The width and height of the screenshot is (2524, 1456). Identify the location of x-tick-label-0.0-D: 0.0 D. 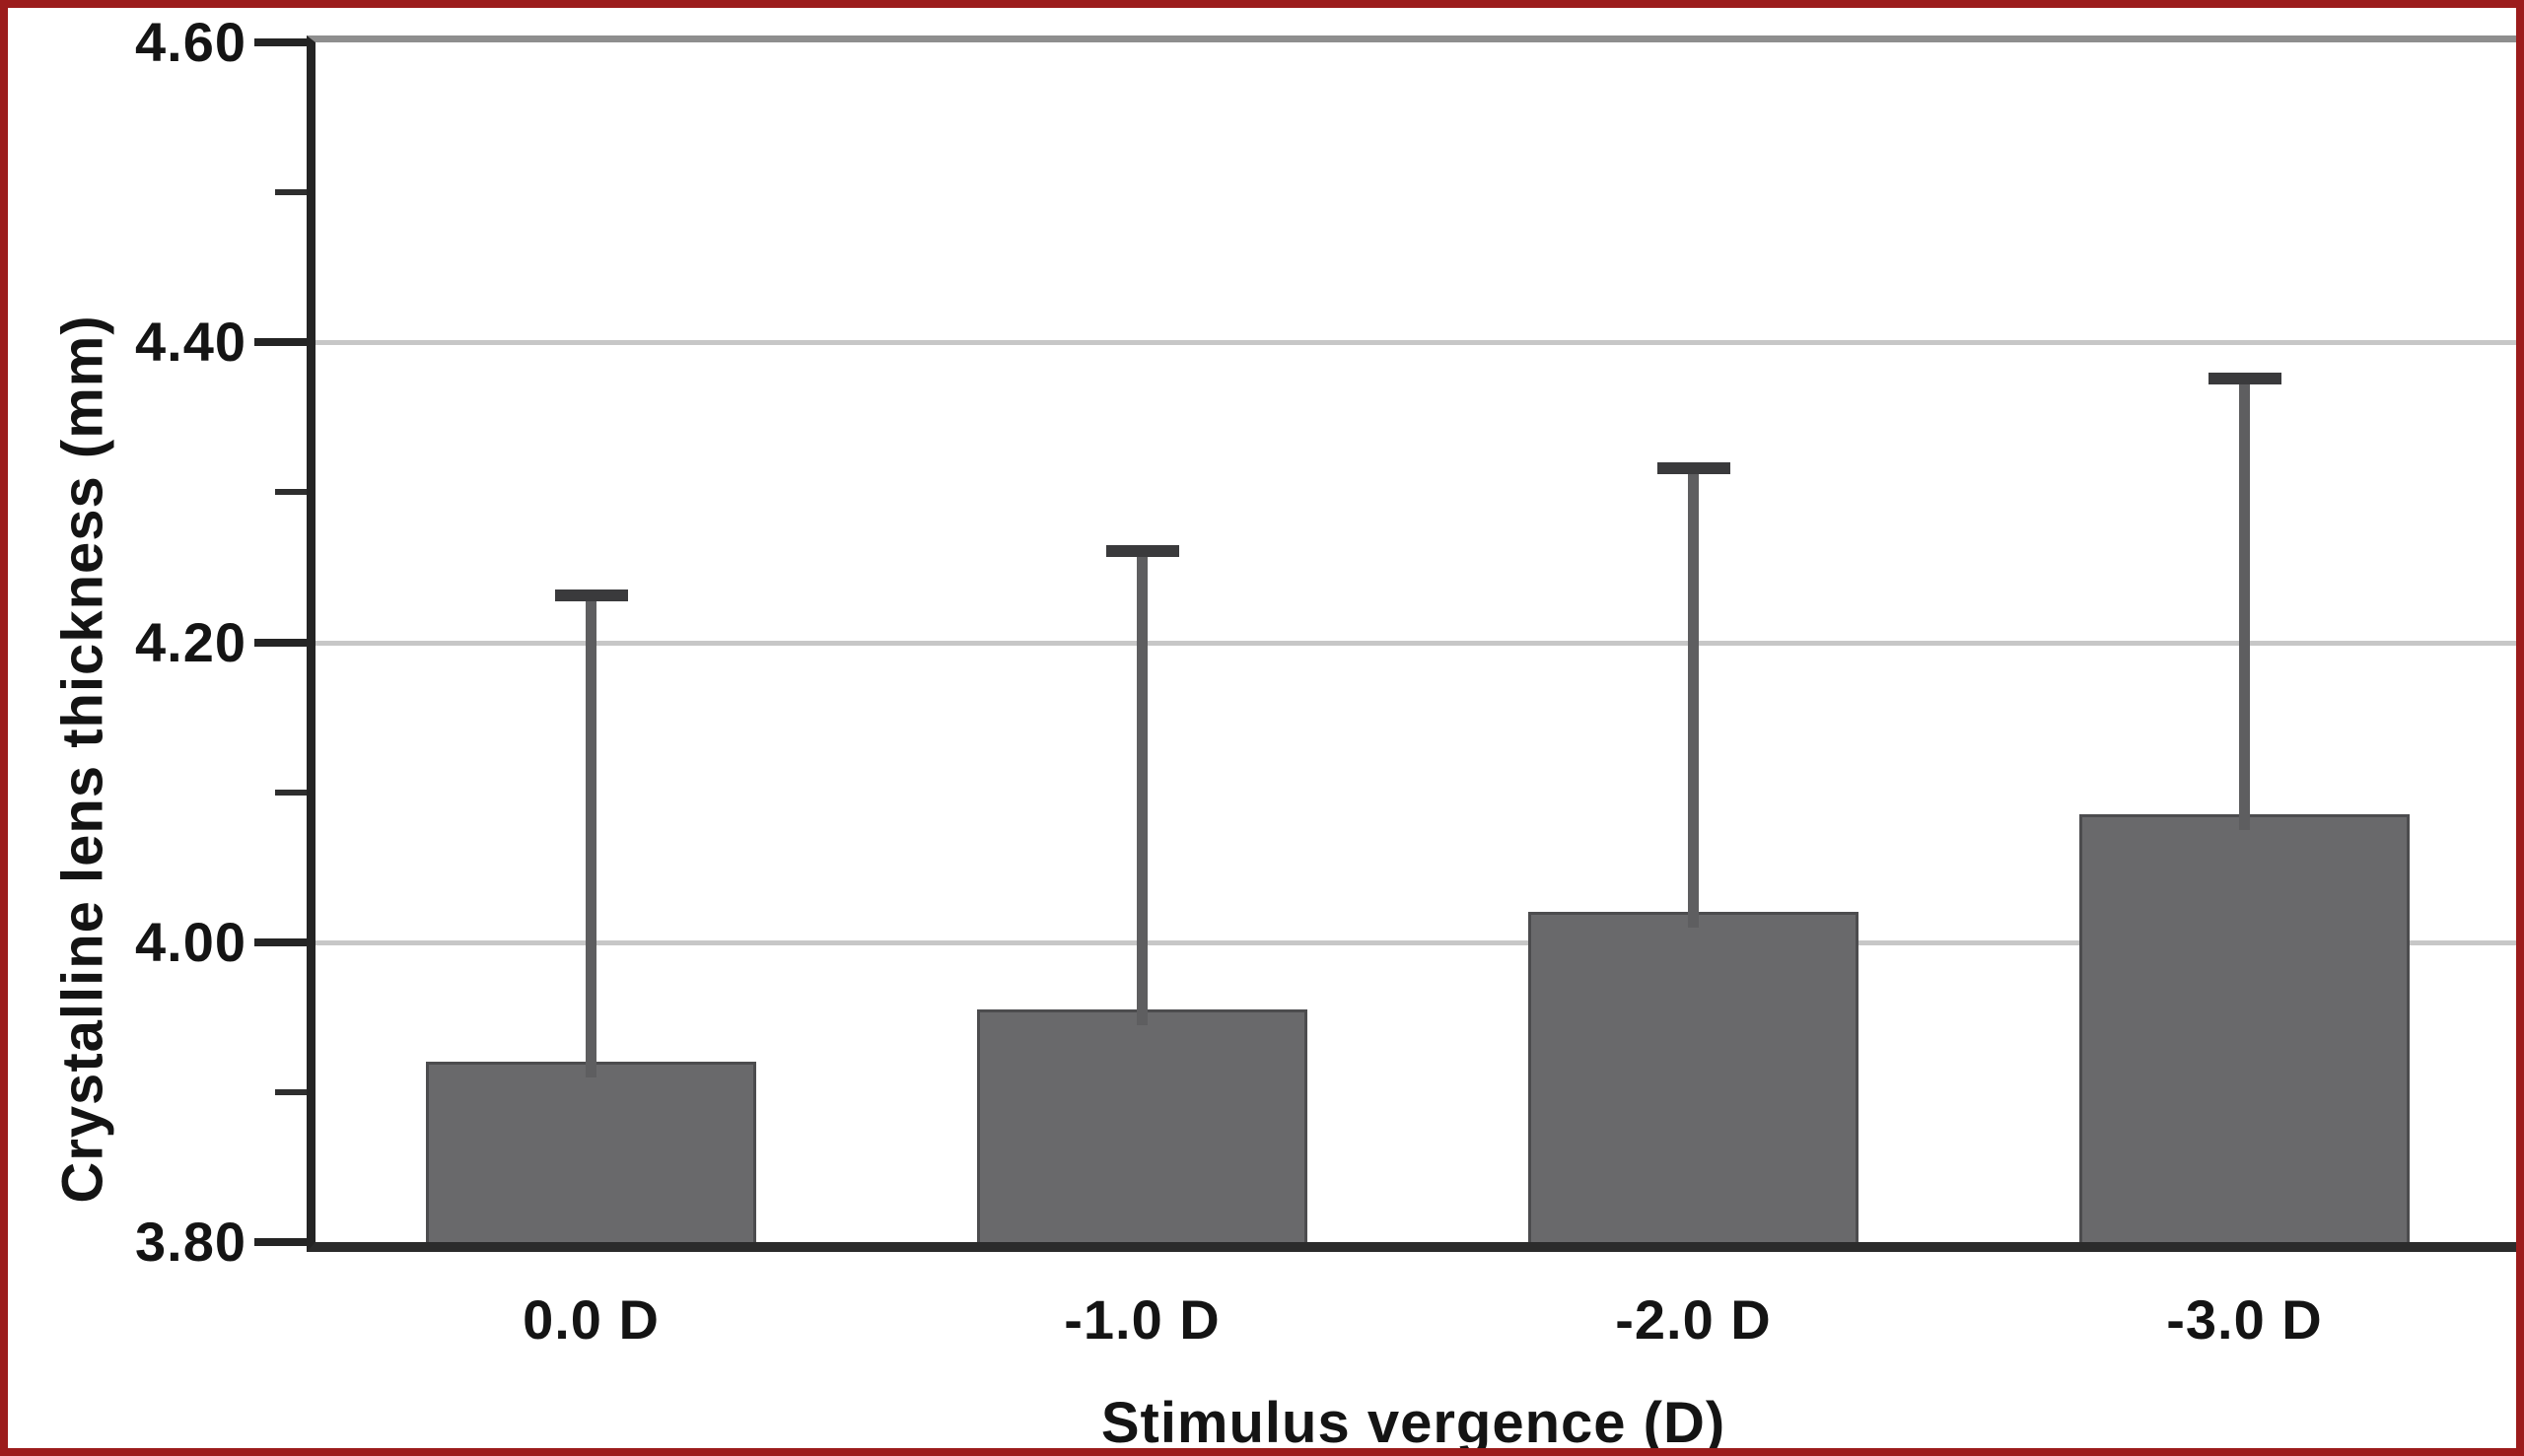
(591, 1319).